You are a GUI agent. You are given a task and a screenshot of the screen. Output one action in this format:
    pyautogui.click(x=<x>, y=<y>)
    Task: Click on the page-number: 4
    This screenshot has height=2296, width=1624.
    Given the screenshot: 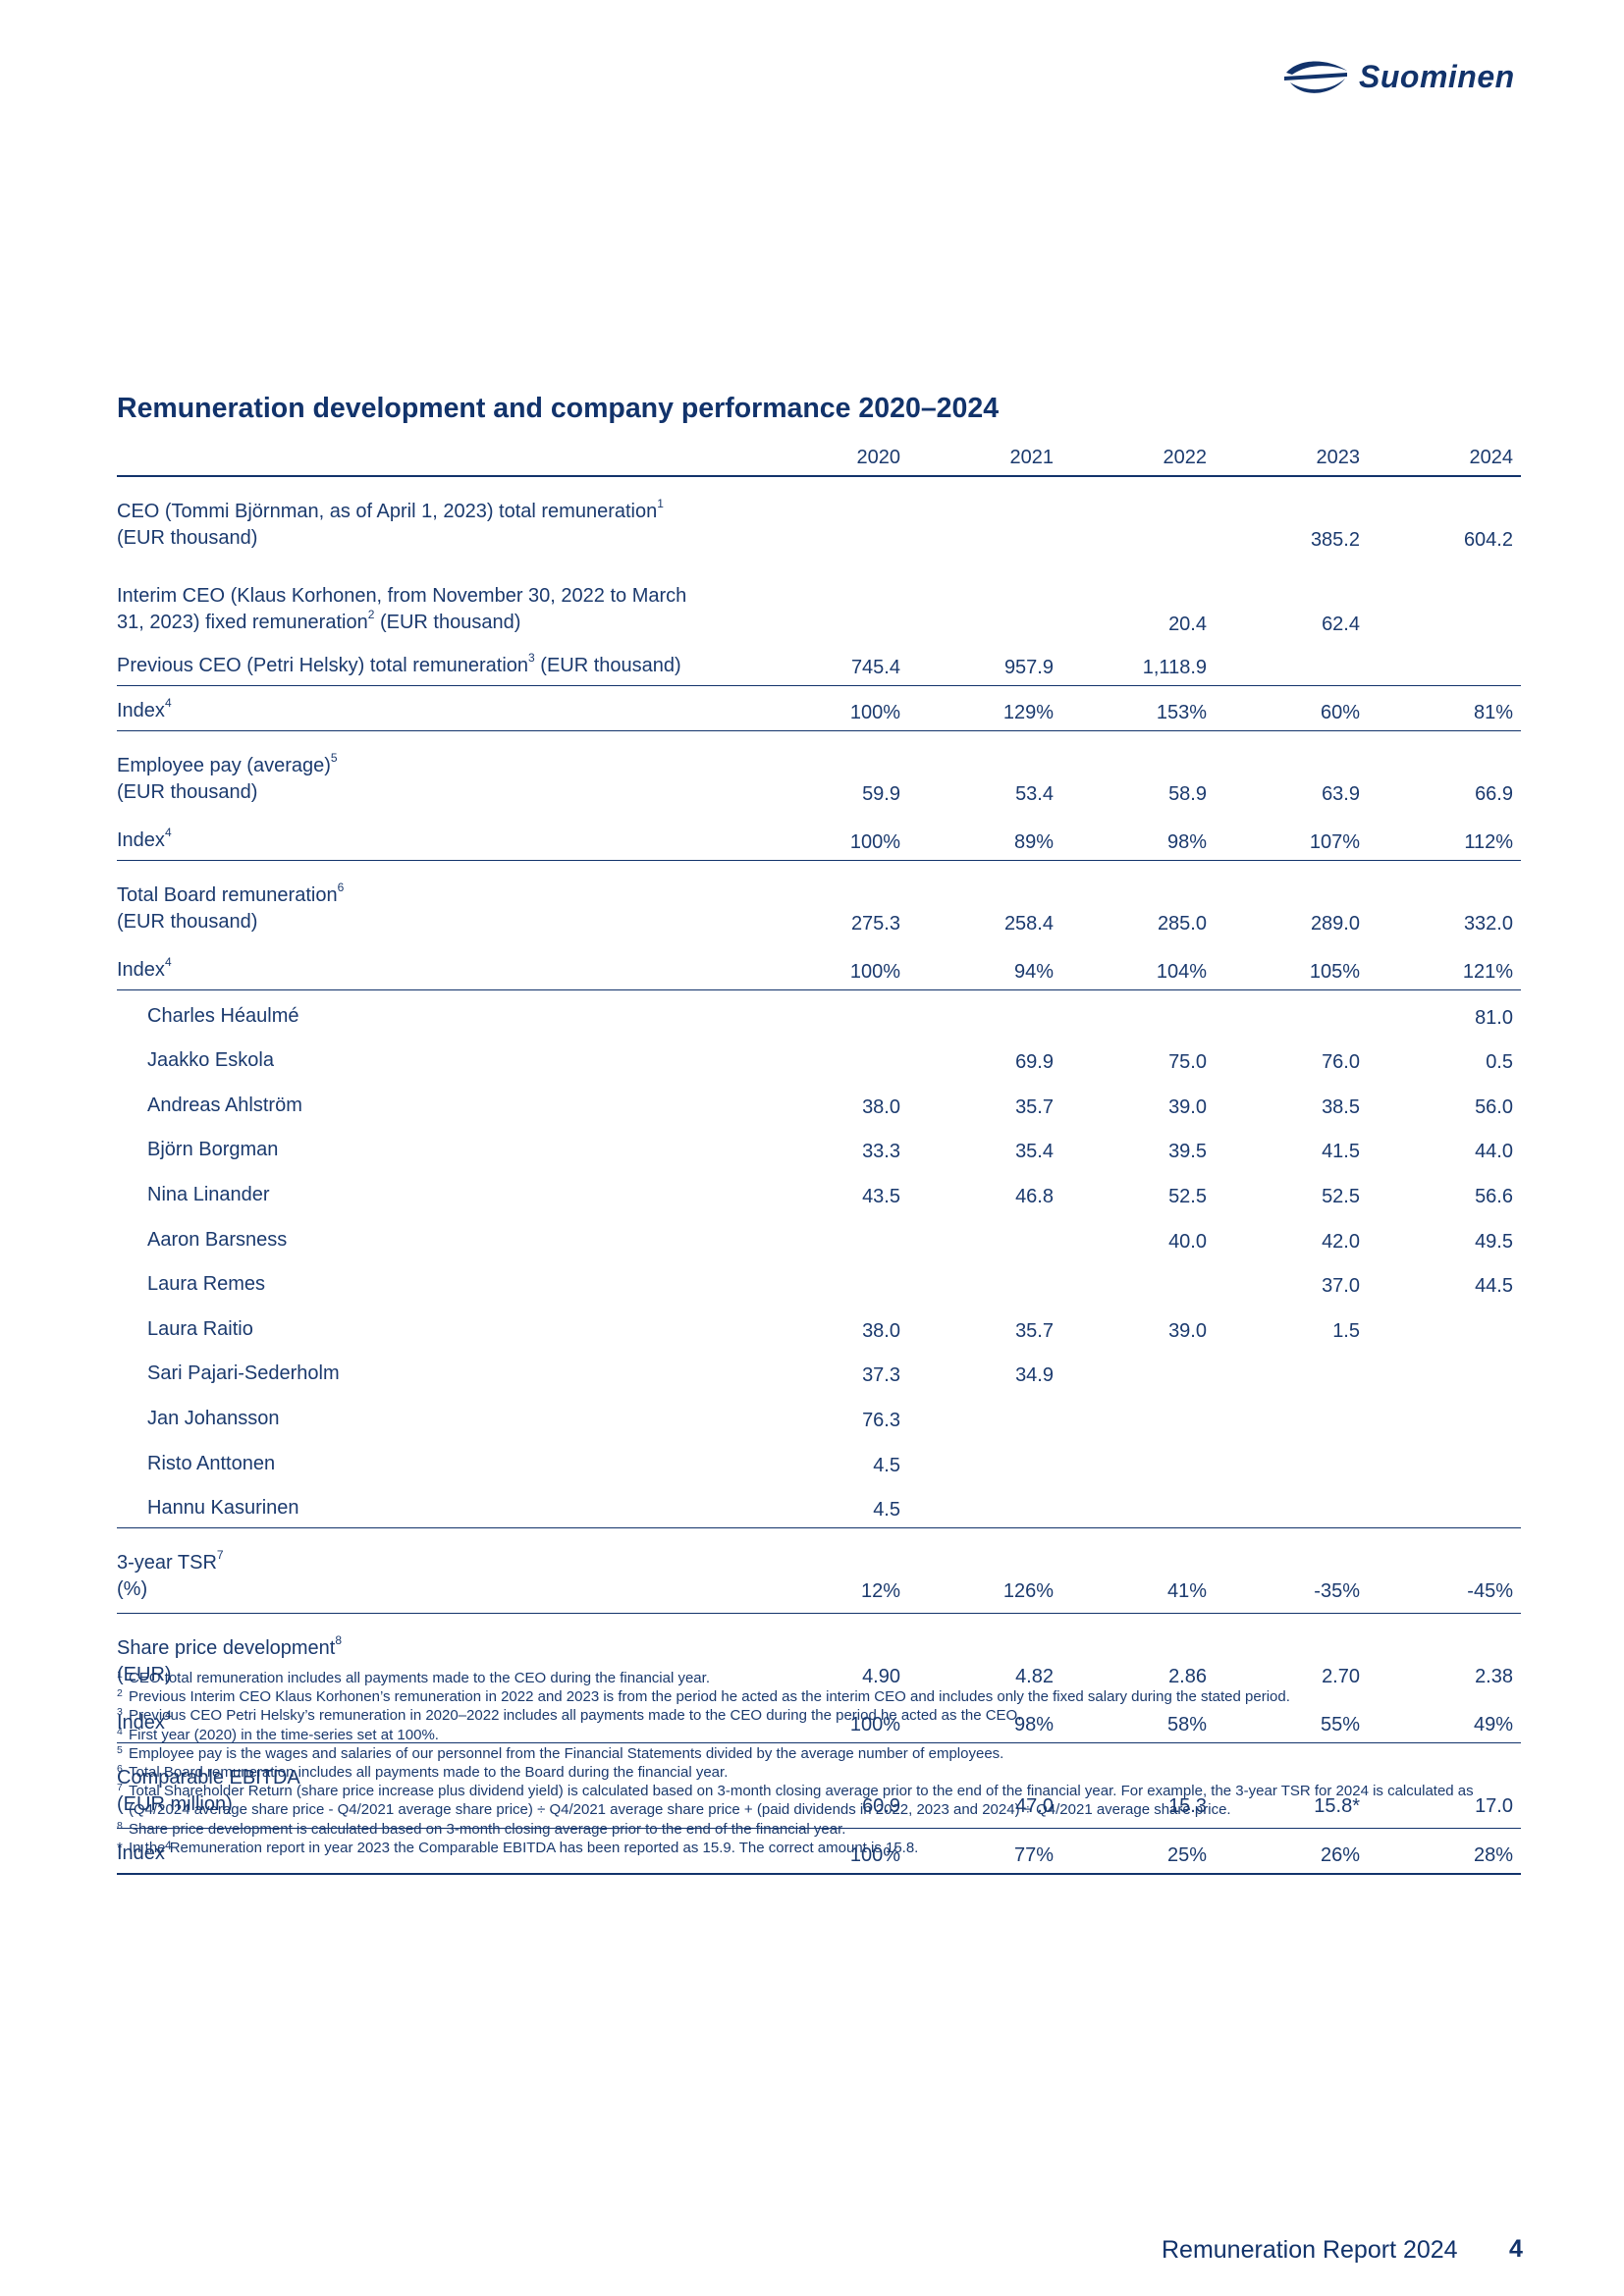 What is the action you would take?
    pyautogui.click(x=1516, y=2249)
    